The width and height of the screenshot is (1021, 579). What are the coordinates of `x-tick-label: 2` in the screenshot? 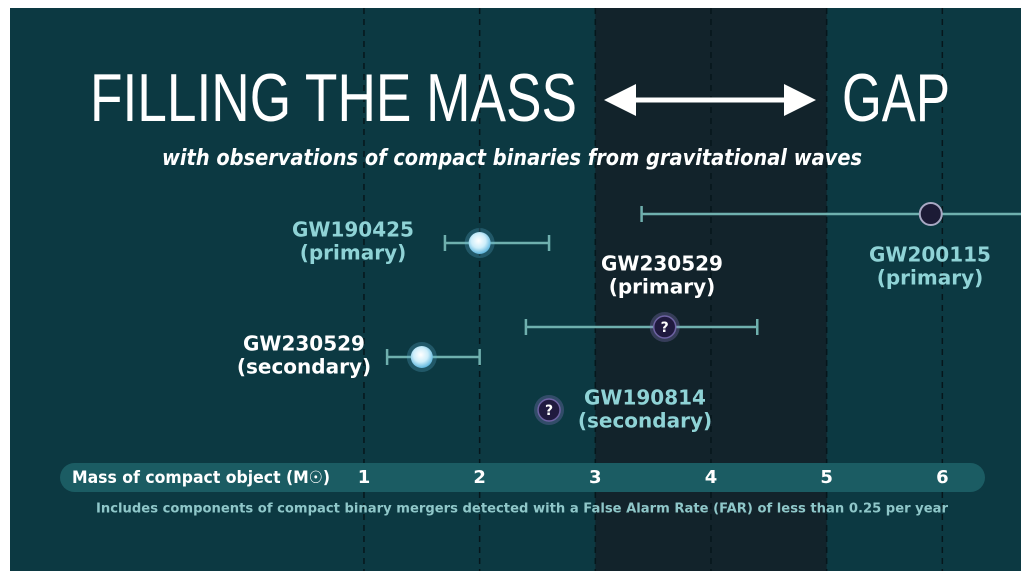 It's located at (479, 477).